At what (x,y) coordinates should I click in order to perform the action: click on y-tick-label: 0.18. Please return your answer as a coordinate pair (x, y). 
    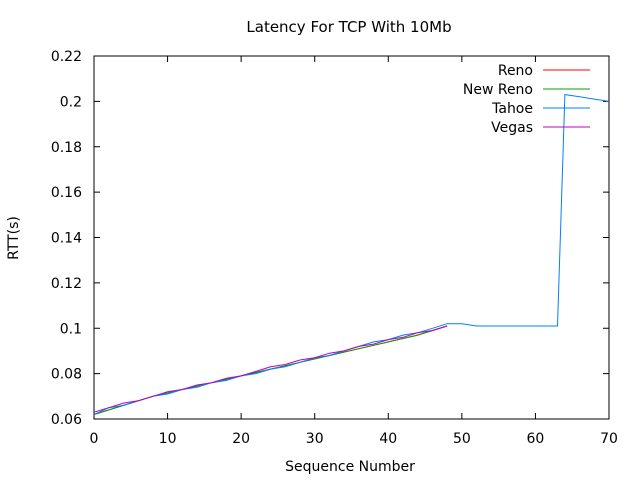
    Looking at the image, I should click on (66, 148).